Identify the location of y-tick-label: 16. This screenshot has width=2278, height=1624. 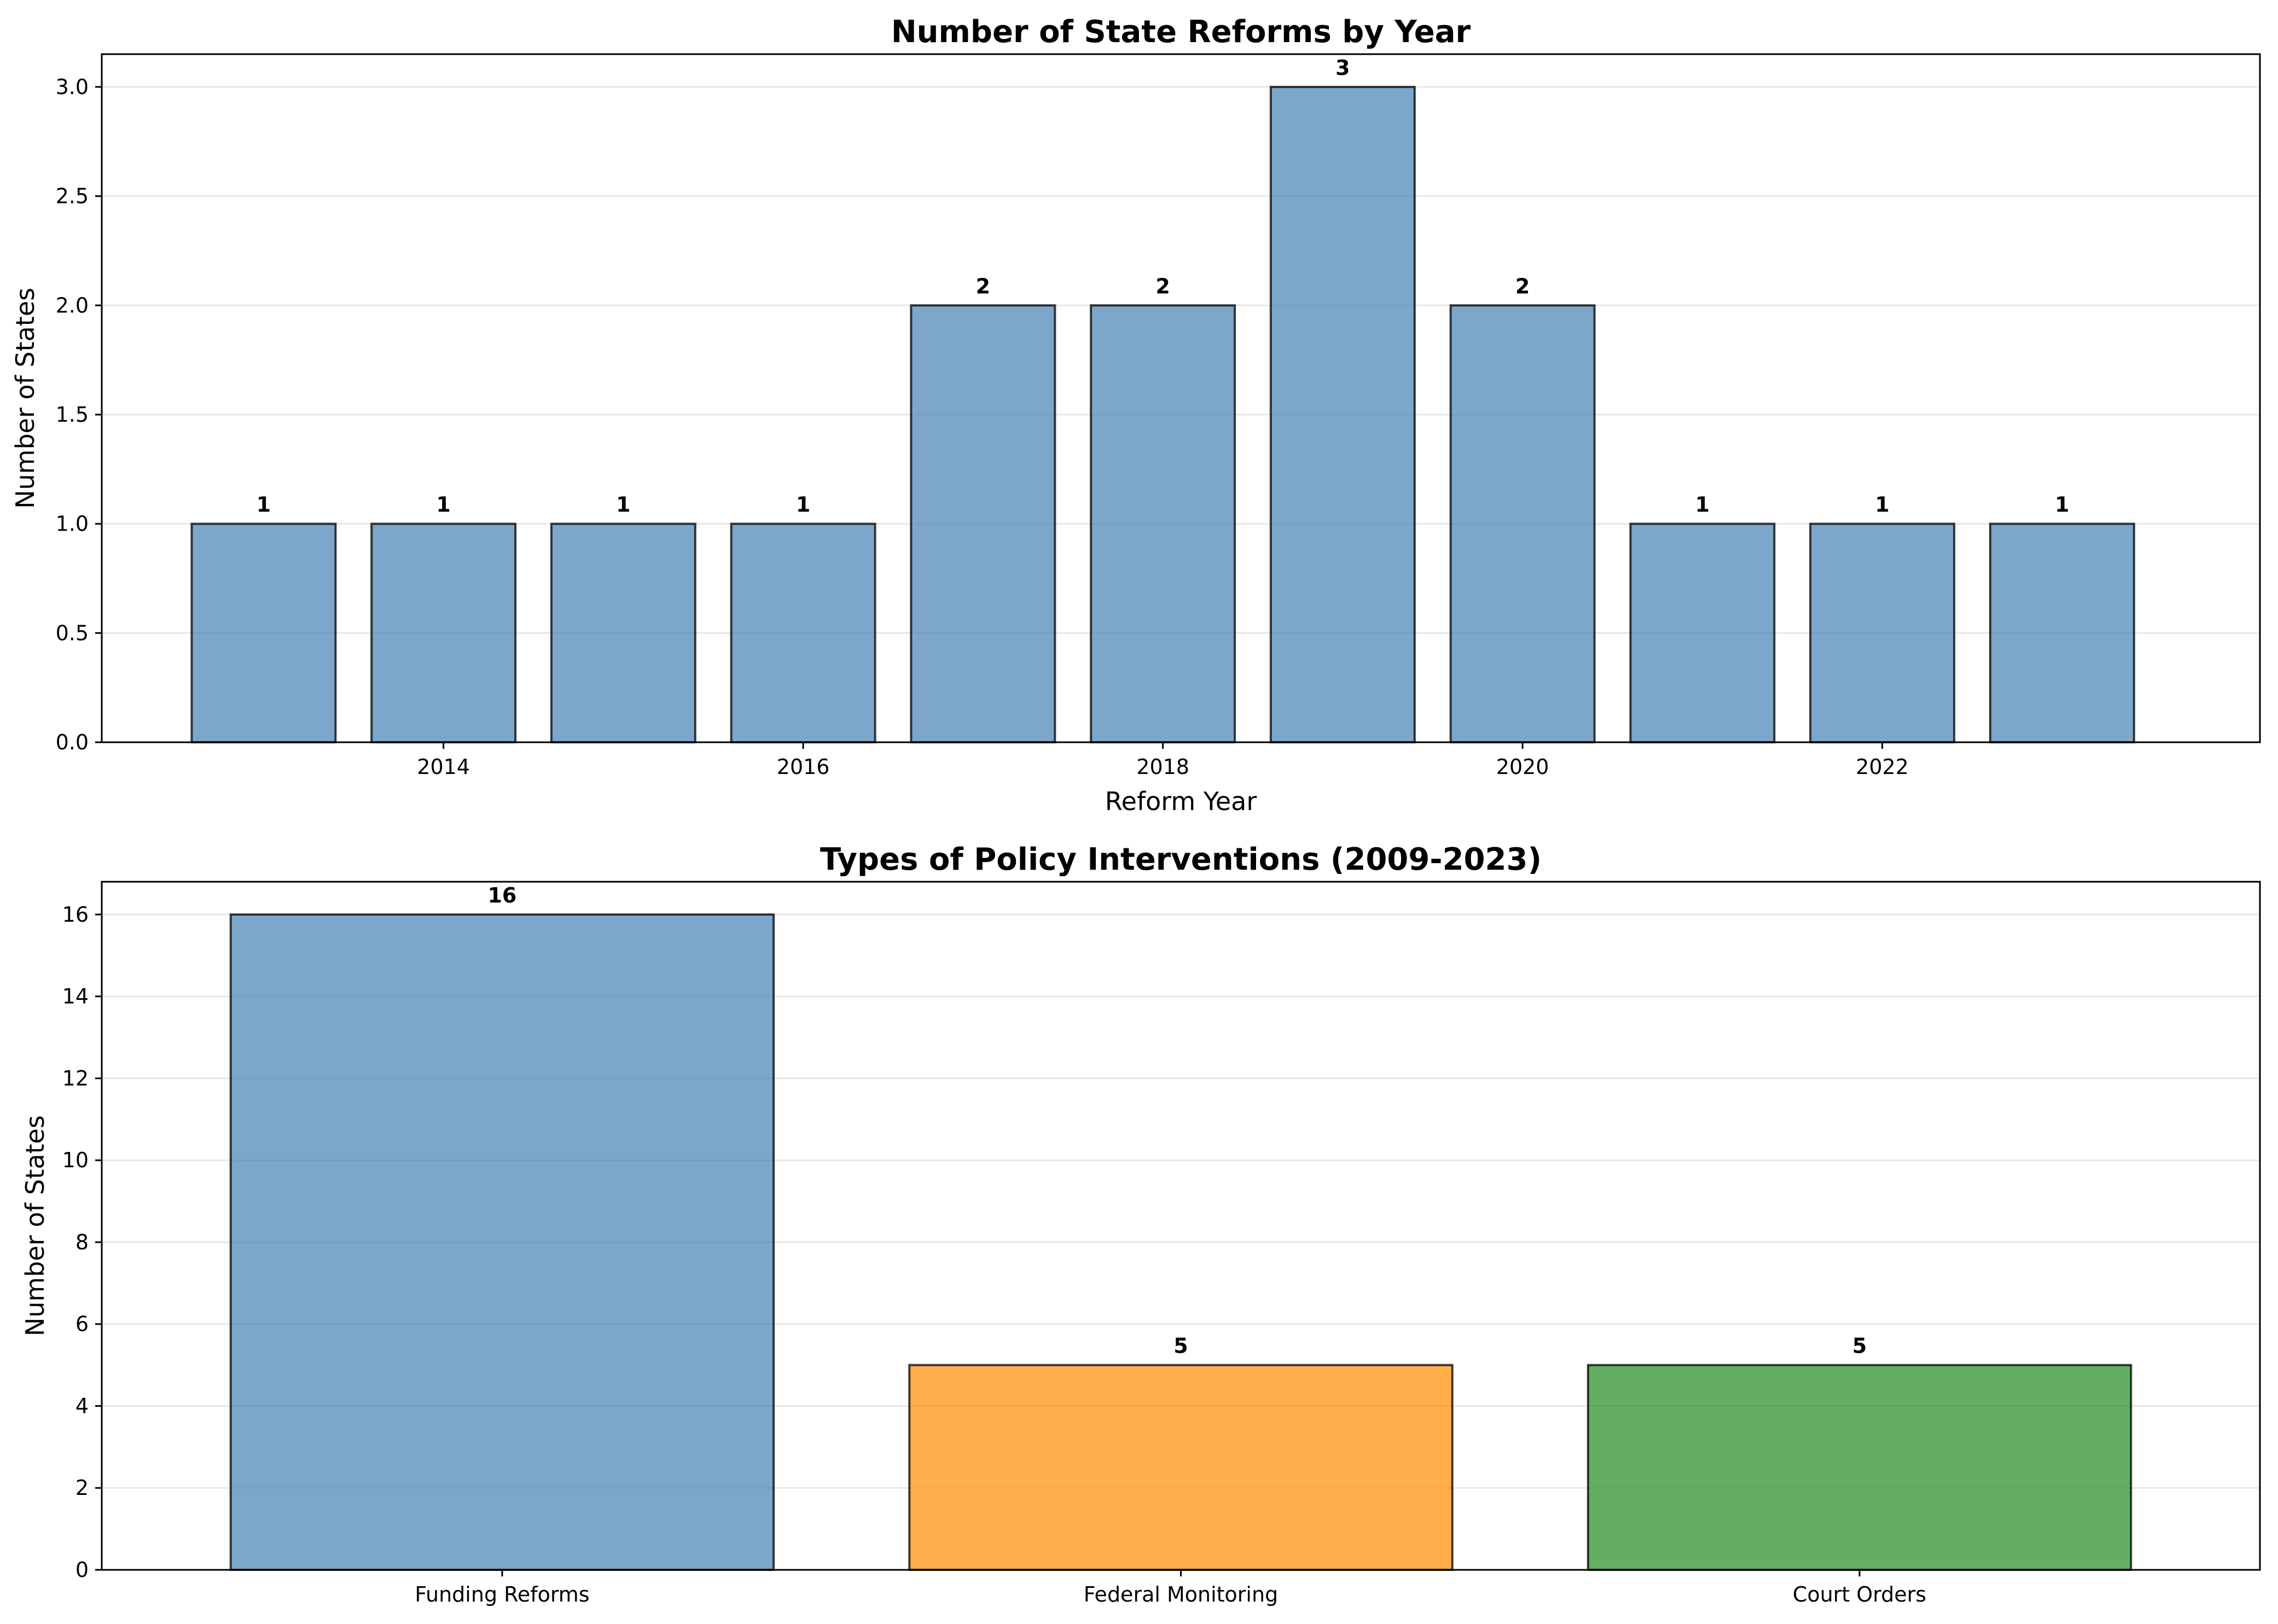
(75, 915).